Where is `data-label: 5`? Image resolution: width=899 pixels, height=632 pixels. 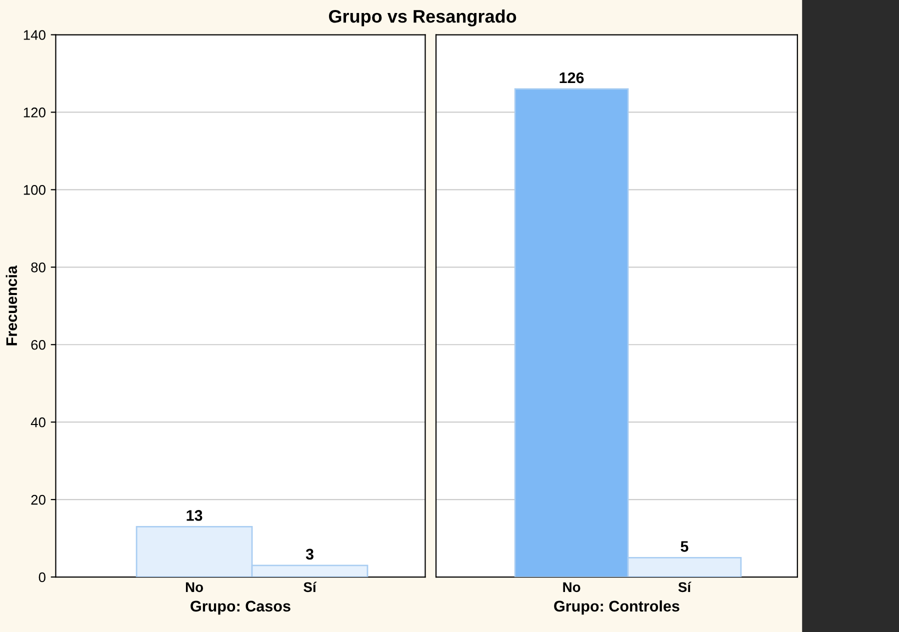 data-label: 5 is located at coordinates (684, 546).